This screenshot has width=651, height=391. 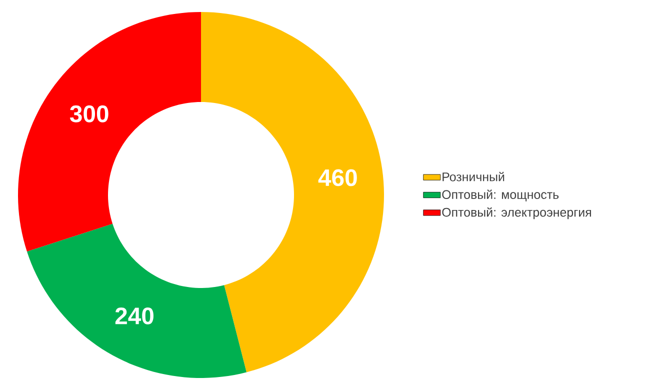 What do you see at coordinates (500, 196) in the screenshot?
I see `legend-label: Оптовый: мощность` at bounding box center [500, 196].